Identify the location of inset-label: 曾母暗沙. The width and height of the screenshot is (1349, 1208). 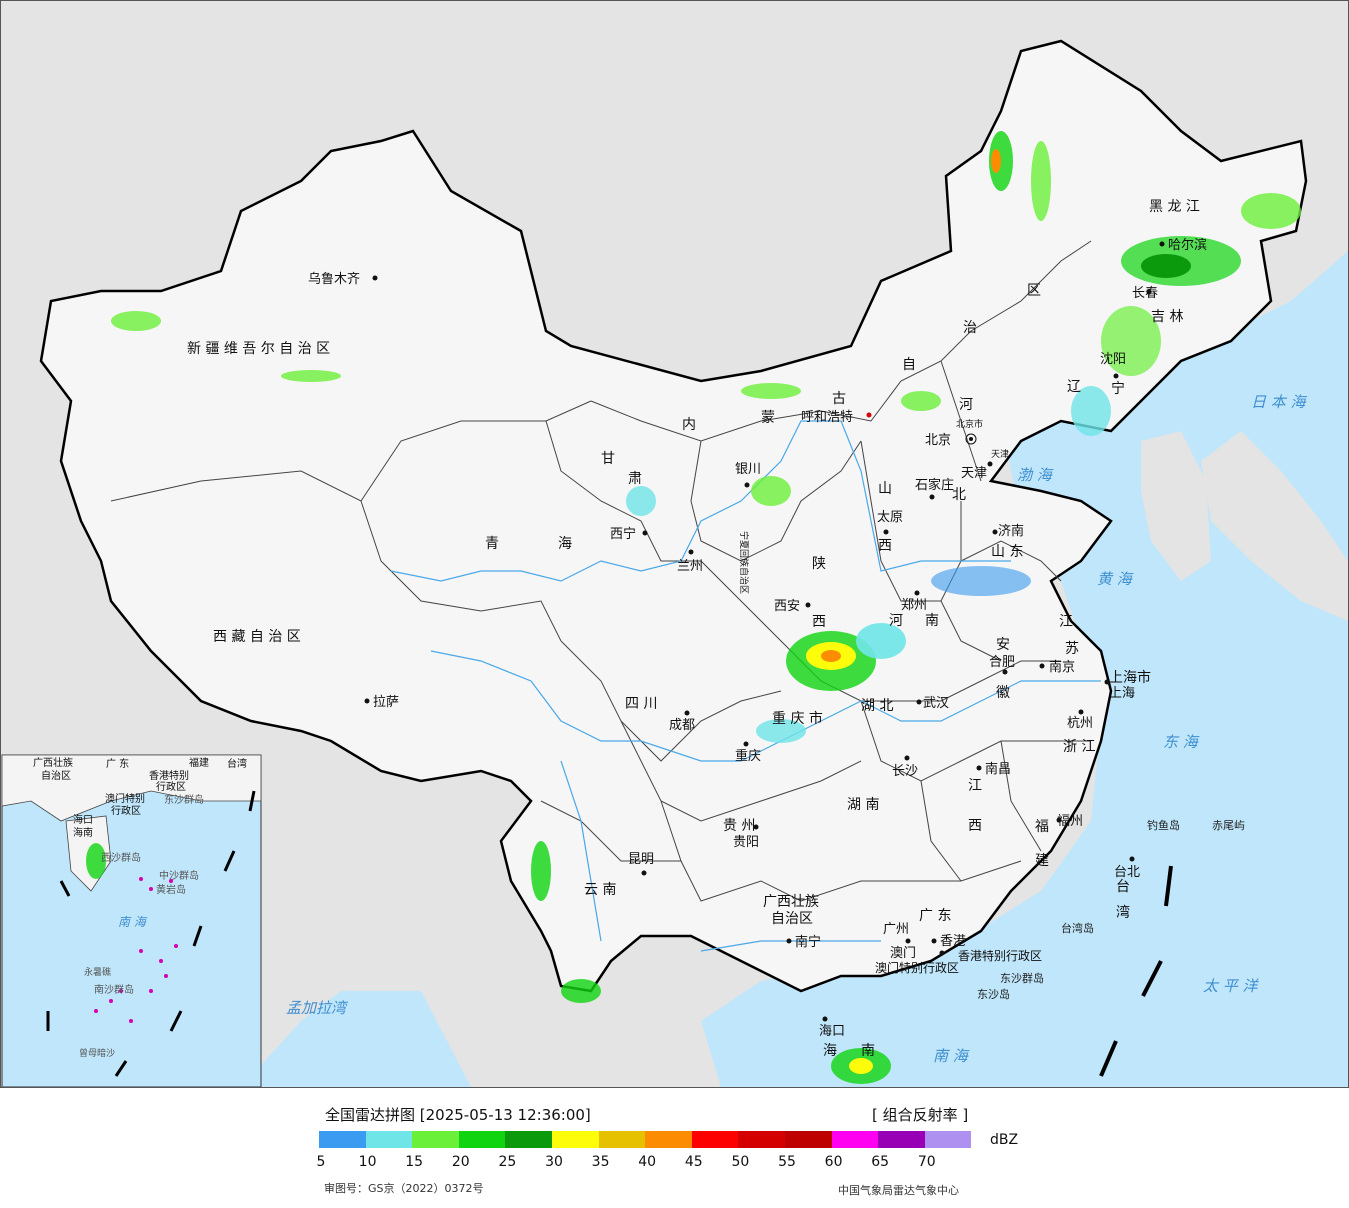
(97, 1053).